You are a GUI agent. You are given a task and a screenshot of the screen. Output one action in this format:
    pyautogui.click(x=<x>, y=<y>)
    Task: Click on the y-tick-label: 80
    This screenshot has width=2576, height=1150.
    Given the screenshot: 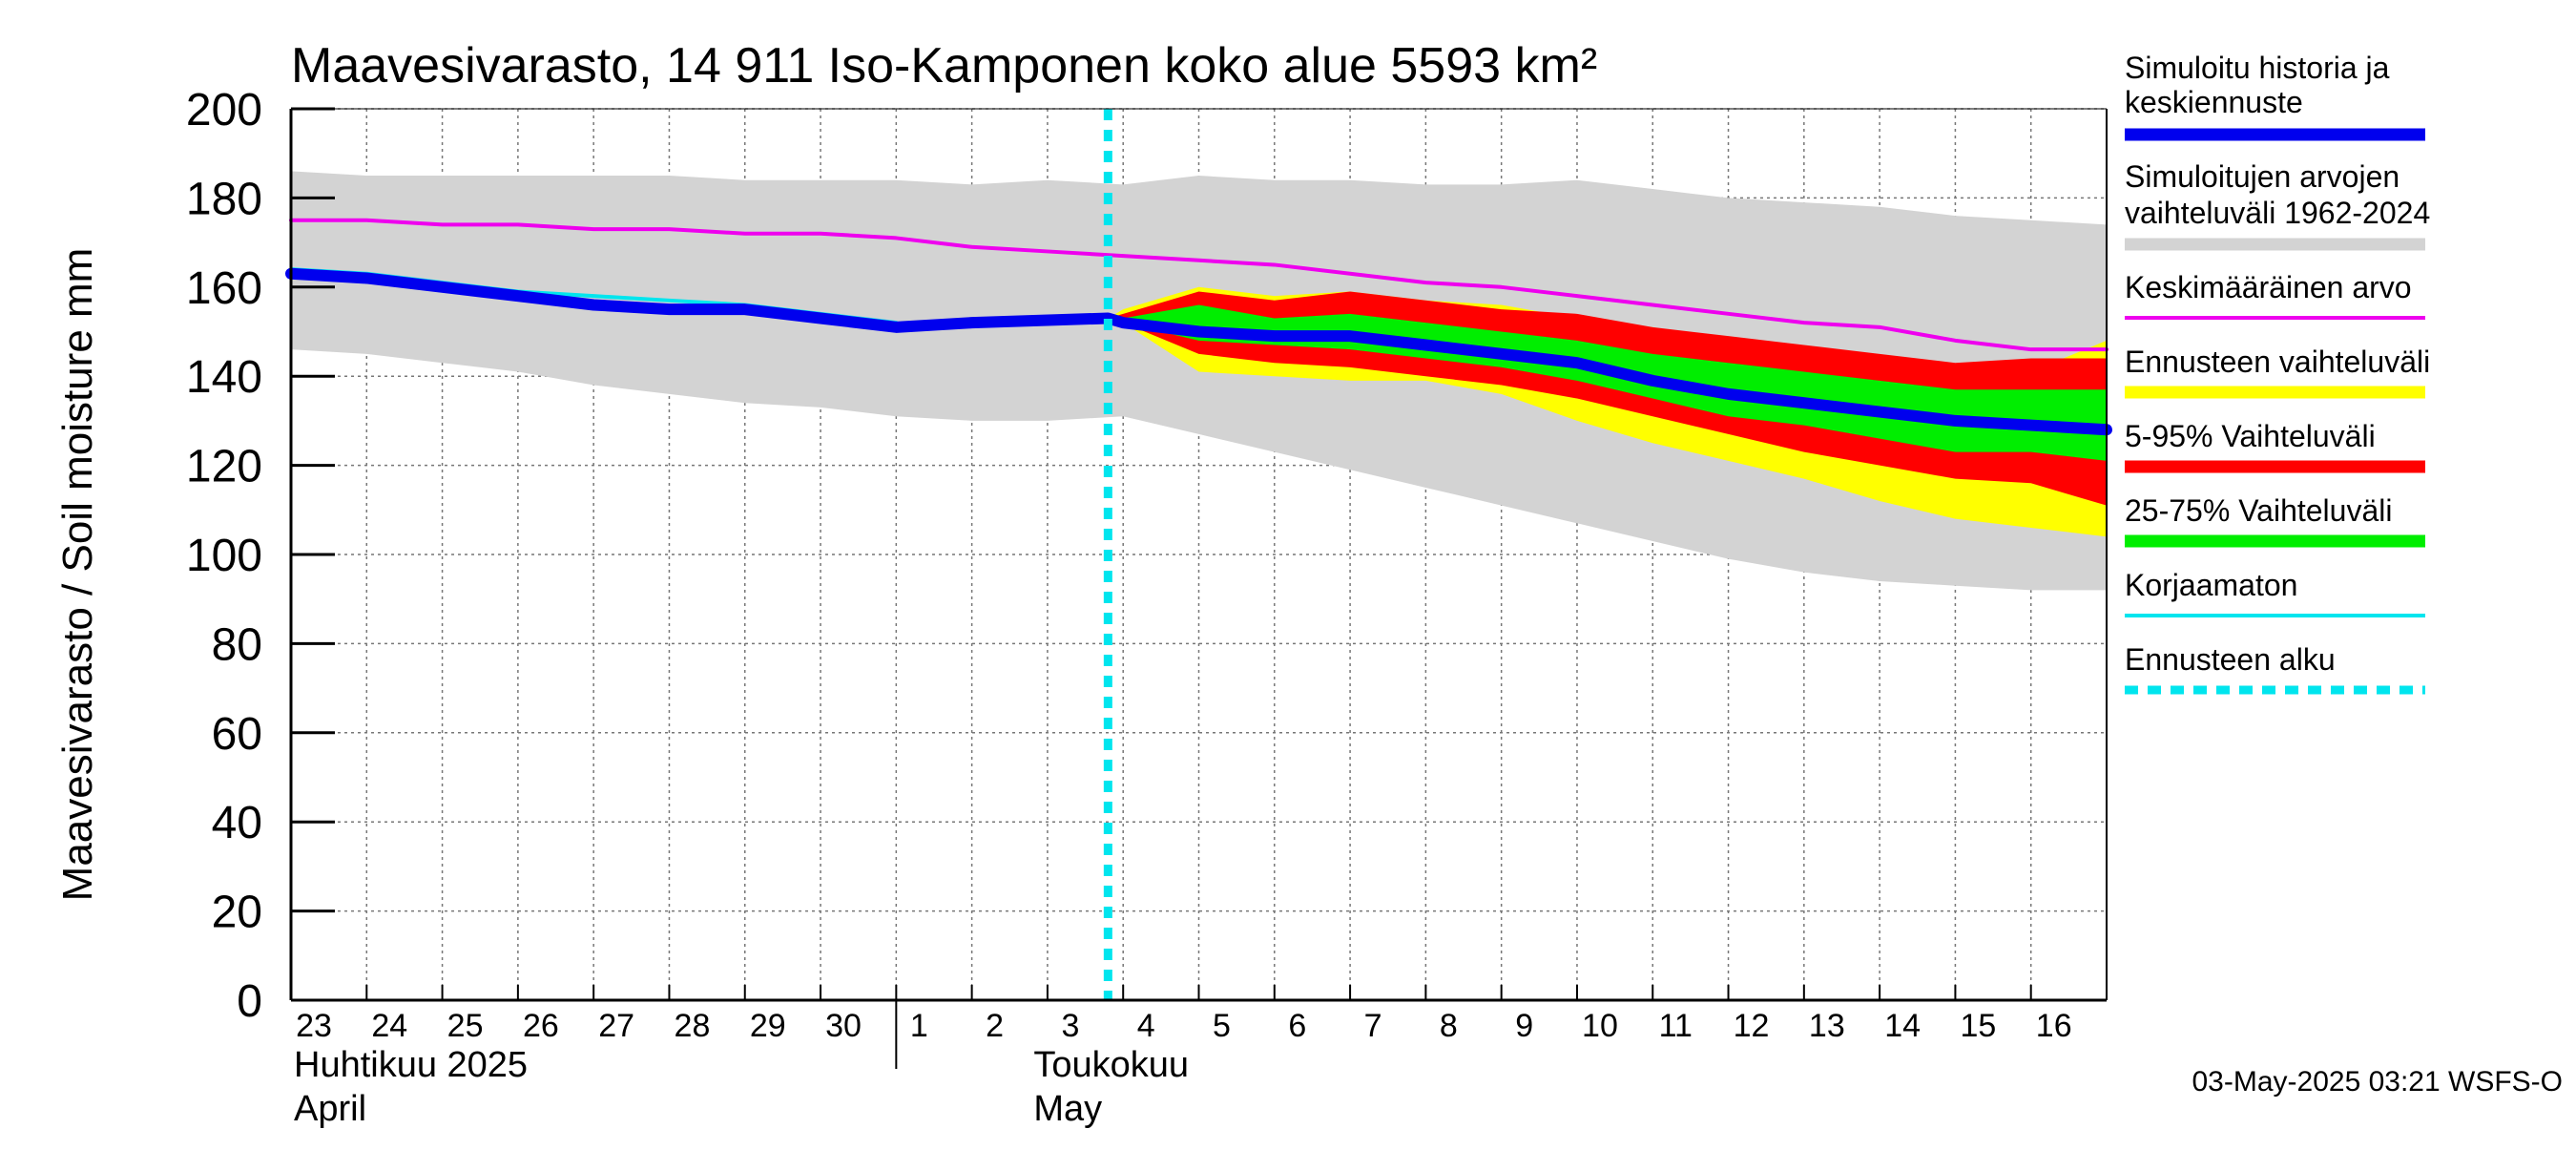 What is the action you would take?
    pyautogui.click(x=237, y=644)
    